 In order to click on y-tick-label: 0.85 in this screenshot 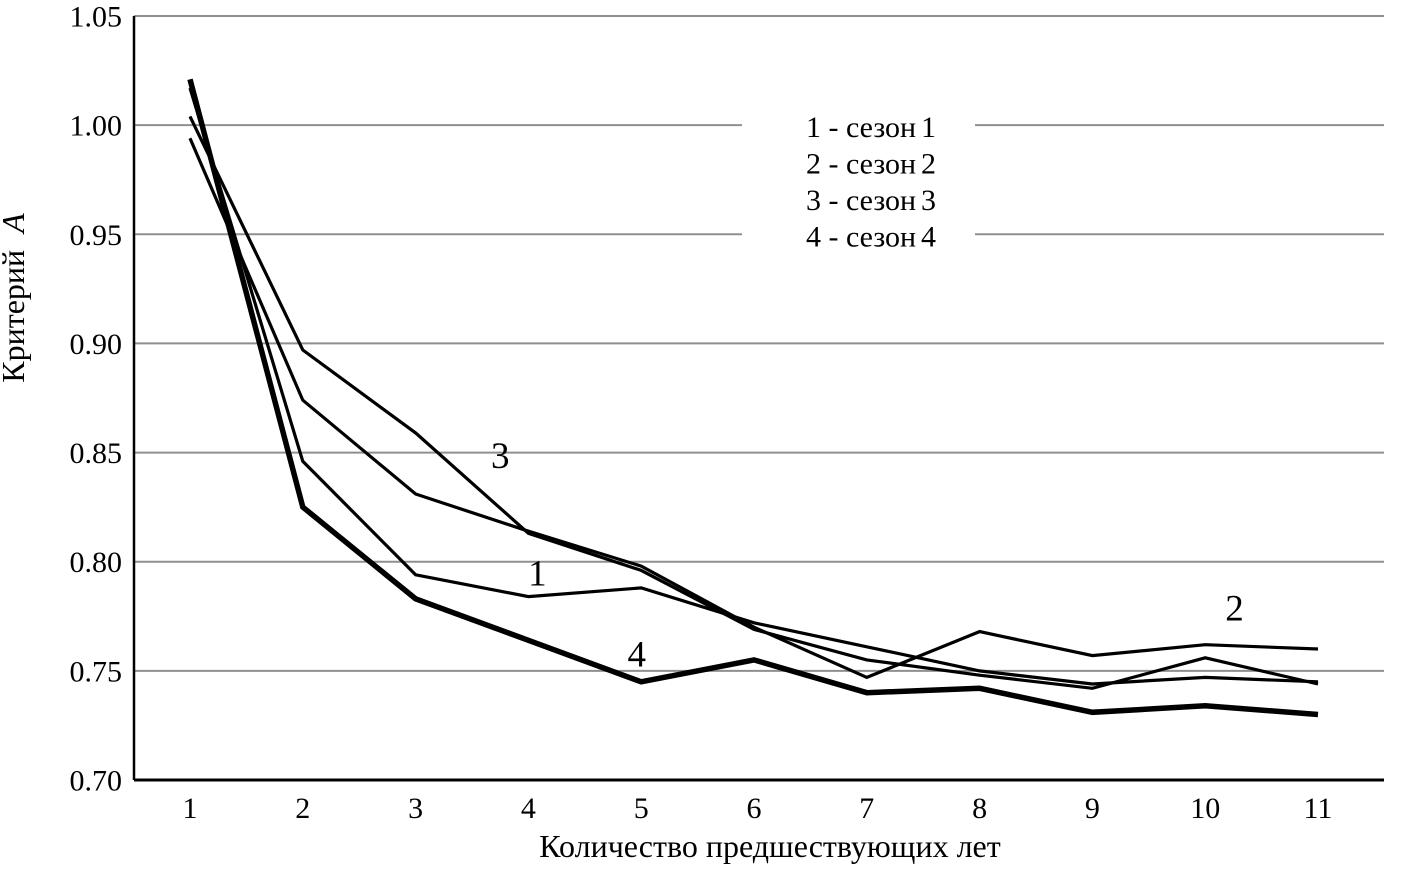, I will do `click(96, 453)`.